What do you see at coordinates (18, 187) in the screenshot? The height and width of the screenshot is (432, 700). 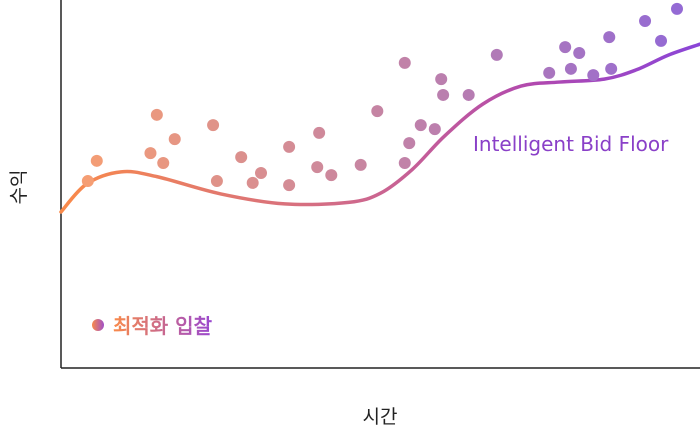 I see `y-axis-label: 수익` at bounding box center [18, 187].